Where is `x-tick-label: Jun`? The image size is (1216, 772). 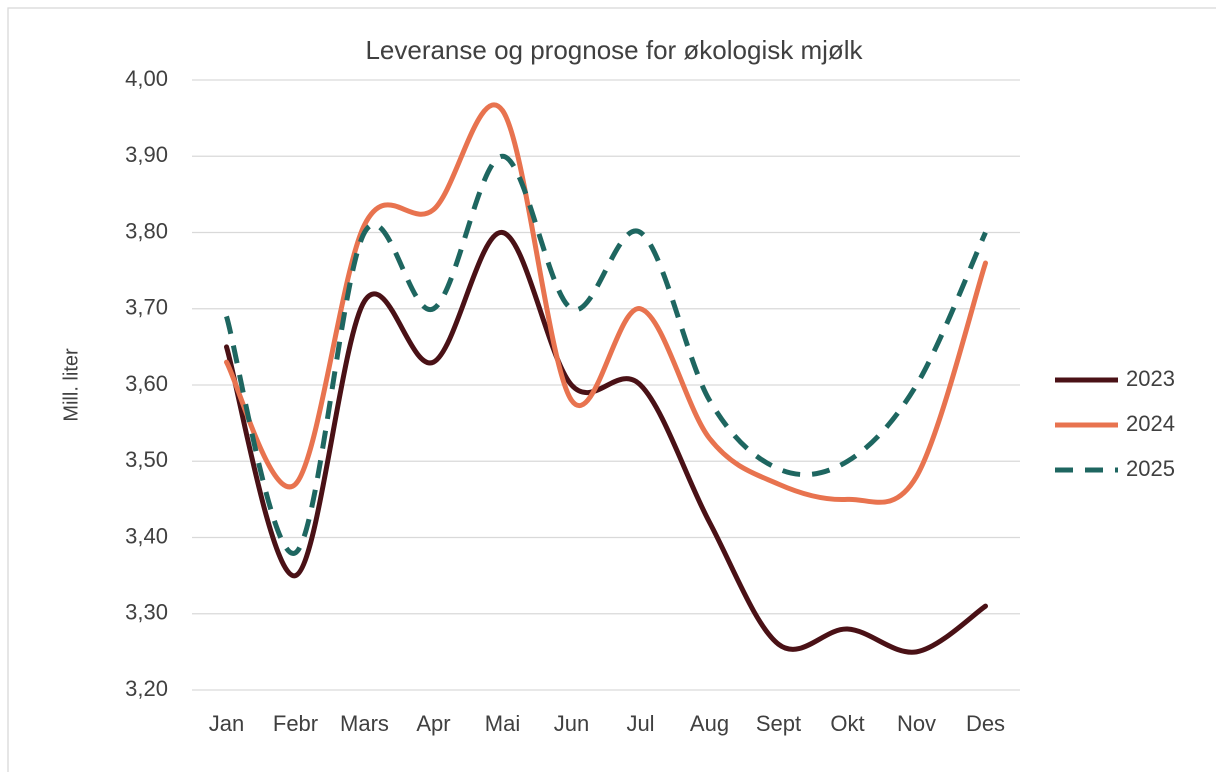 x-tick-label: Jun is located at coordinates (571, 723).